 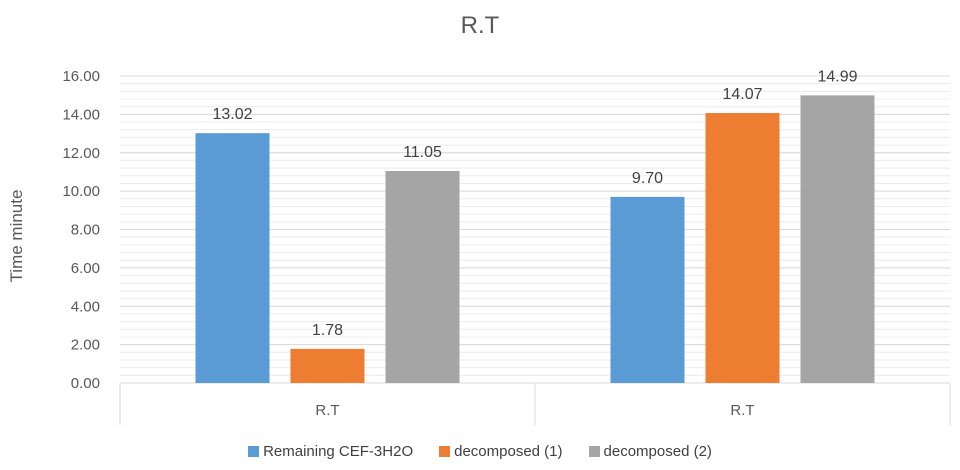 I want to click on legend-item: Remaining CEF-3H2O, so click(x=330, y=451).